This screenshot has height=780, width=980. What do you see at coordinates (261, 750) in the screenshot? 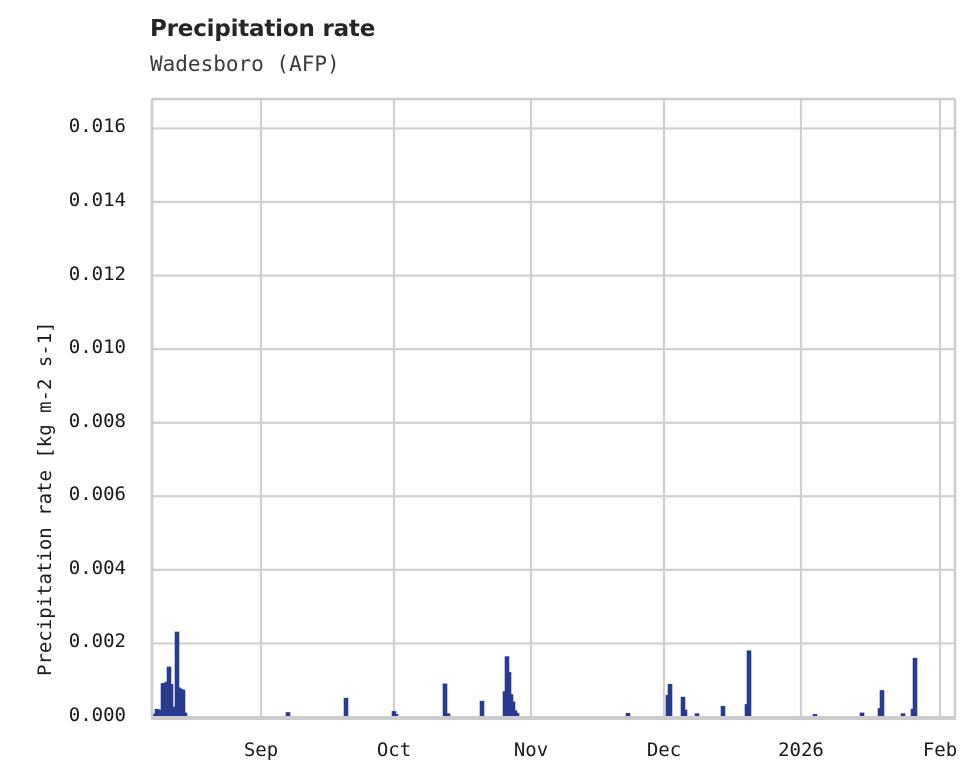
I see `x-tick-label: Sep` at bounding box center [261, 750].